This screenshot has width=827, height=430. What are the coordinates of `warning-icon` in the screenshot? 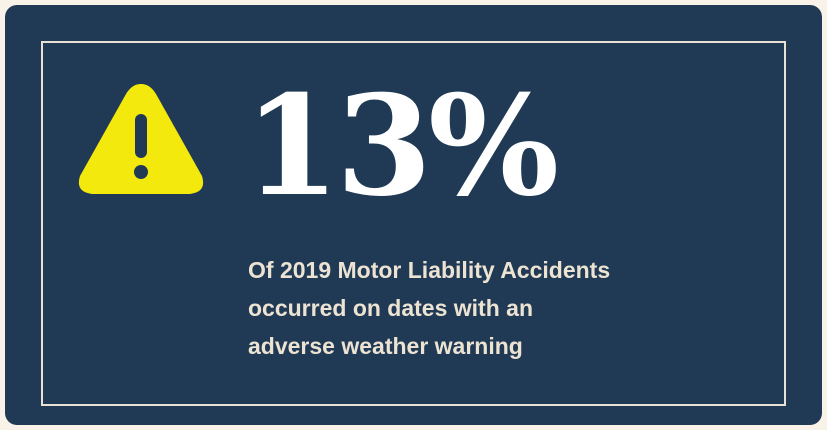 It's located at (141, 139).